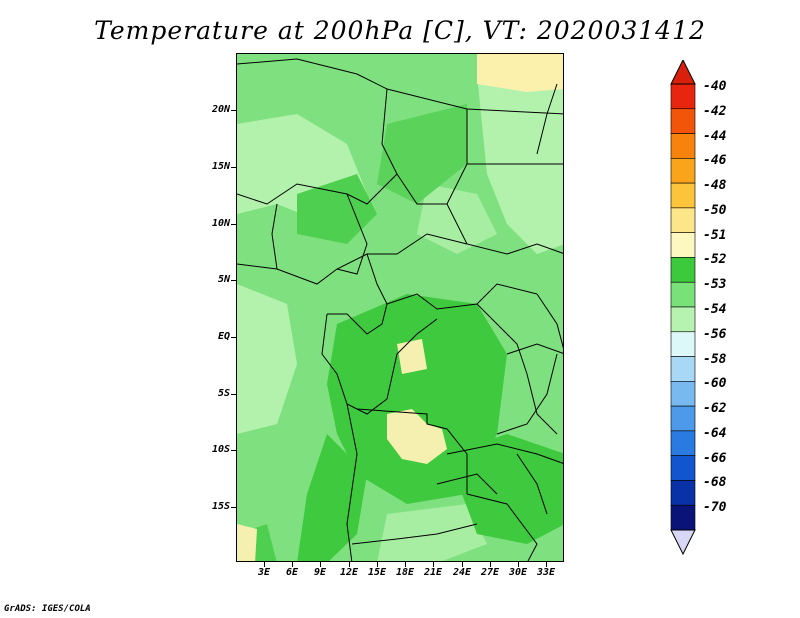  What do you see at coordinates (715, 235) in the screenshot?
I see `colorbar-label: -51` at bounding box center [715, 235].